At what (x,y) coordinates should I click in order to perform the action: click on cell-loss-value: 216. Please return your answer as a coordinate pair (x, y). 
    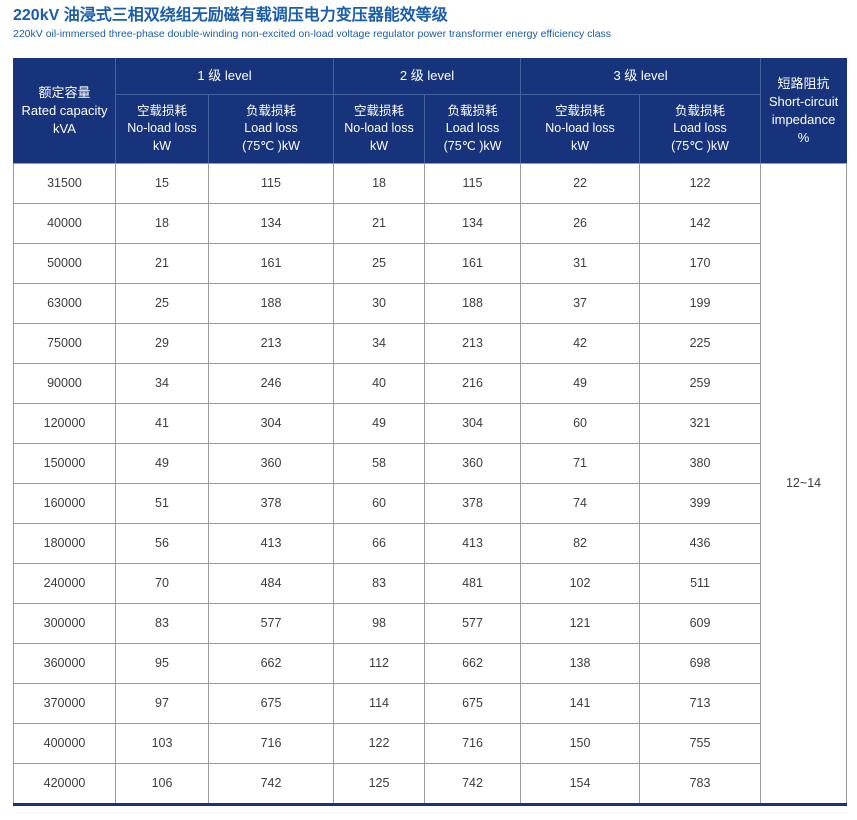
    Looking at the image, I should click on (473, 383).